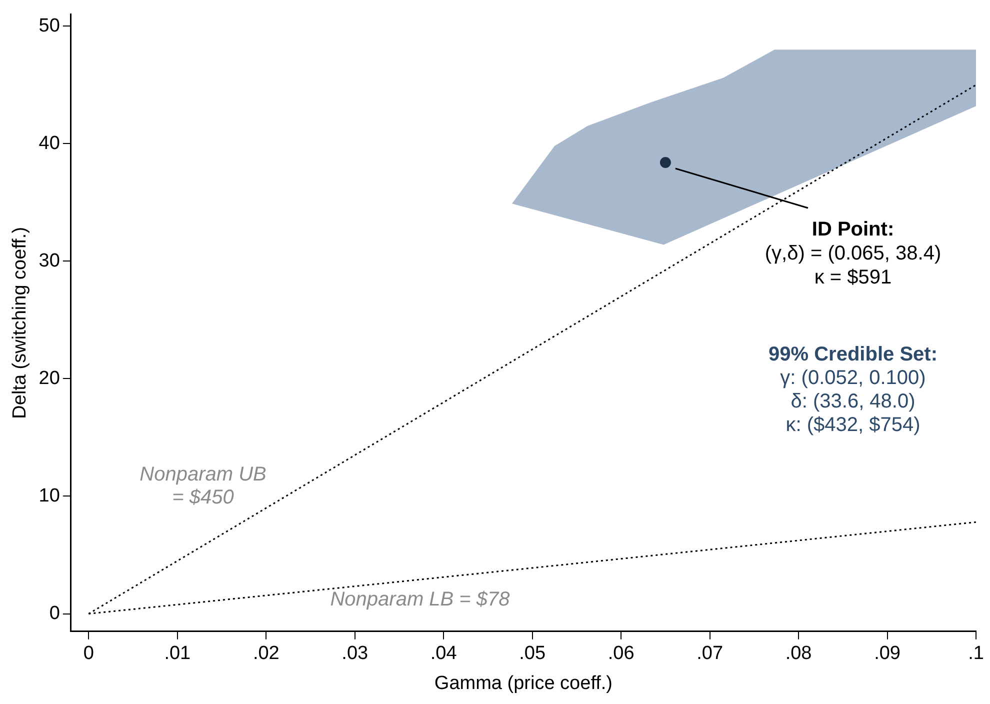  Describe the element at coordinates (266, 653) in the screenshot. I see `x-tick-label: .02` at that location.